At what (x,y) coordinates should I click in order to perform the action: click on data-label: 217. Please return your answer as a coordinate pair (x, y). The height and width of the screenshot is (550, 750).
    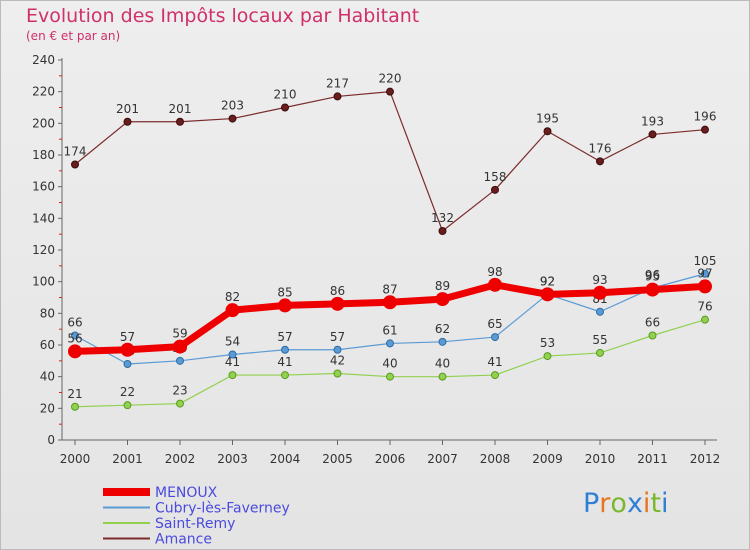
    Looking at the image, I should click on (337, 83).